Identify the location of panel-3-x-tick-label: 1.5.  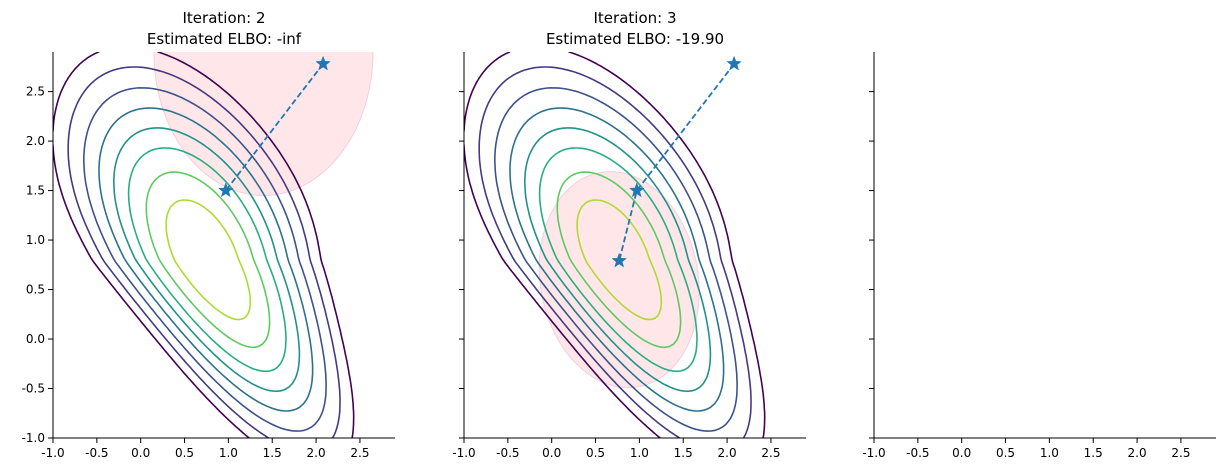
(1093, 453).